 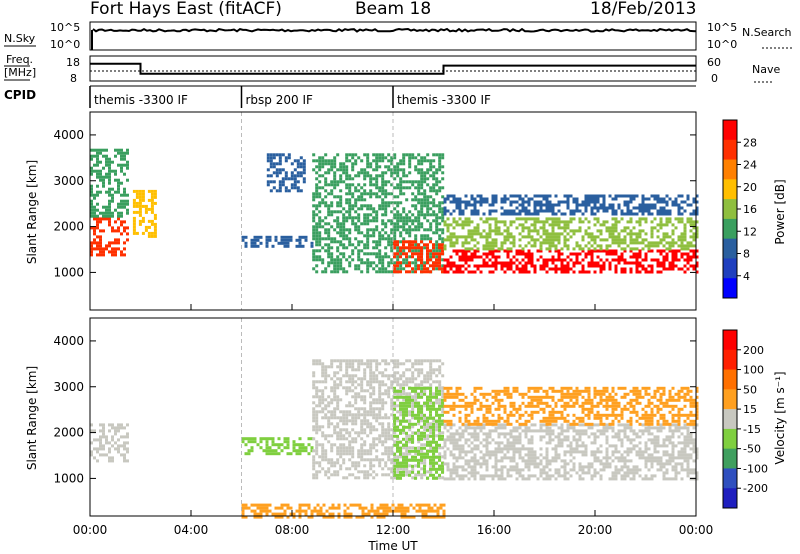 I want to click on frequency-trace, so click(x=393, y=68).